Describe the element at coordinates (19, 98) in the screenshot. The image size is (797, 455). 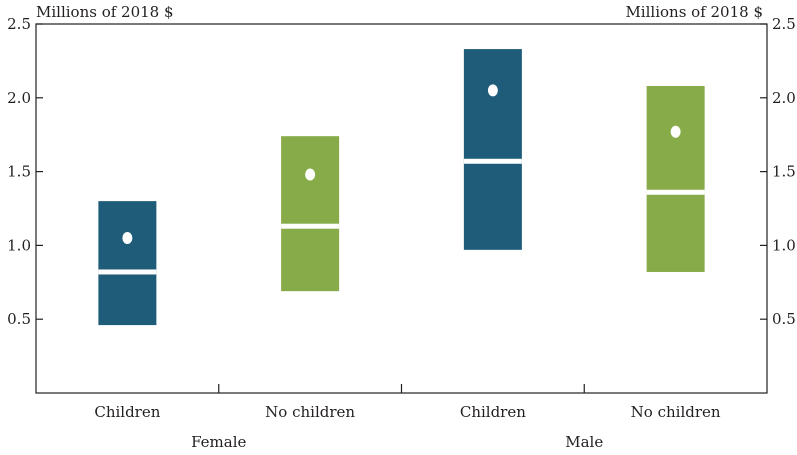
I see `y-tick-label-left: 2.0` at that location.